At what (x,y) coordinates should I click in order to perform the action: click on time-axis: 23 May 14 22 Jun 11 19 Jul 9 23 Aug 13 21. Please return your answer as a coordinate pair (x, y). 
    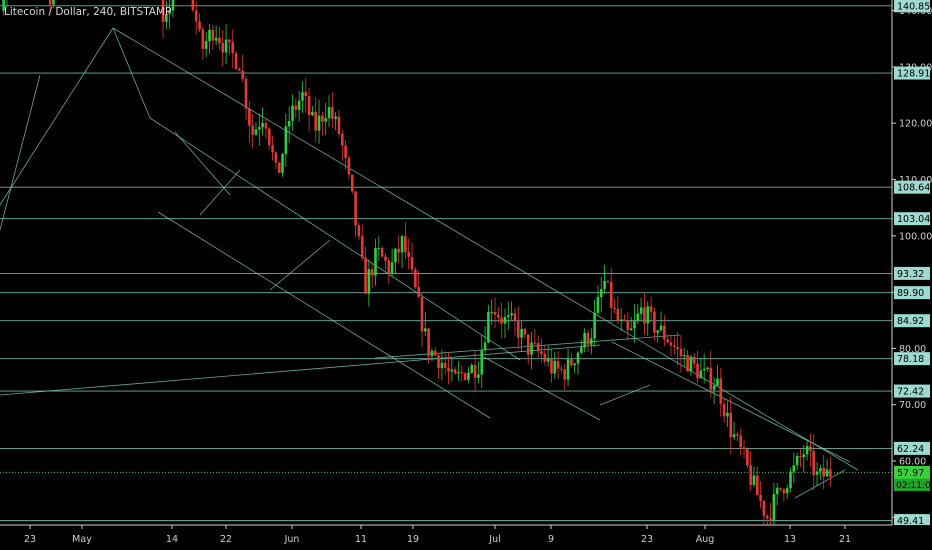
    Looking at the image, I should click on (466, 537).